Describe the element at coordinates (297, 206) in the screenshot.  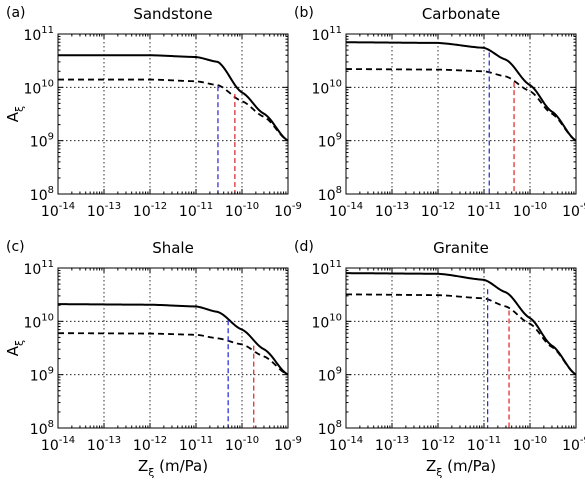
I see `x-tick-label-exponent: -9` at that location.